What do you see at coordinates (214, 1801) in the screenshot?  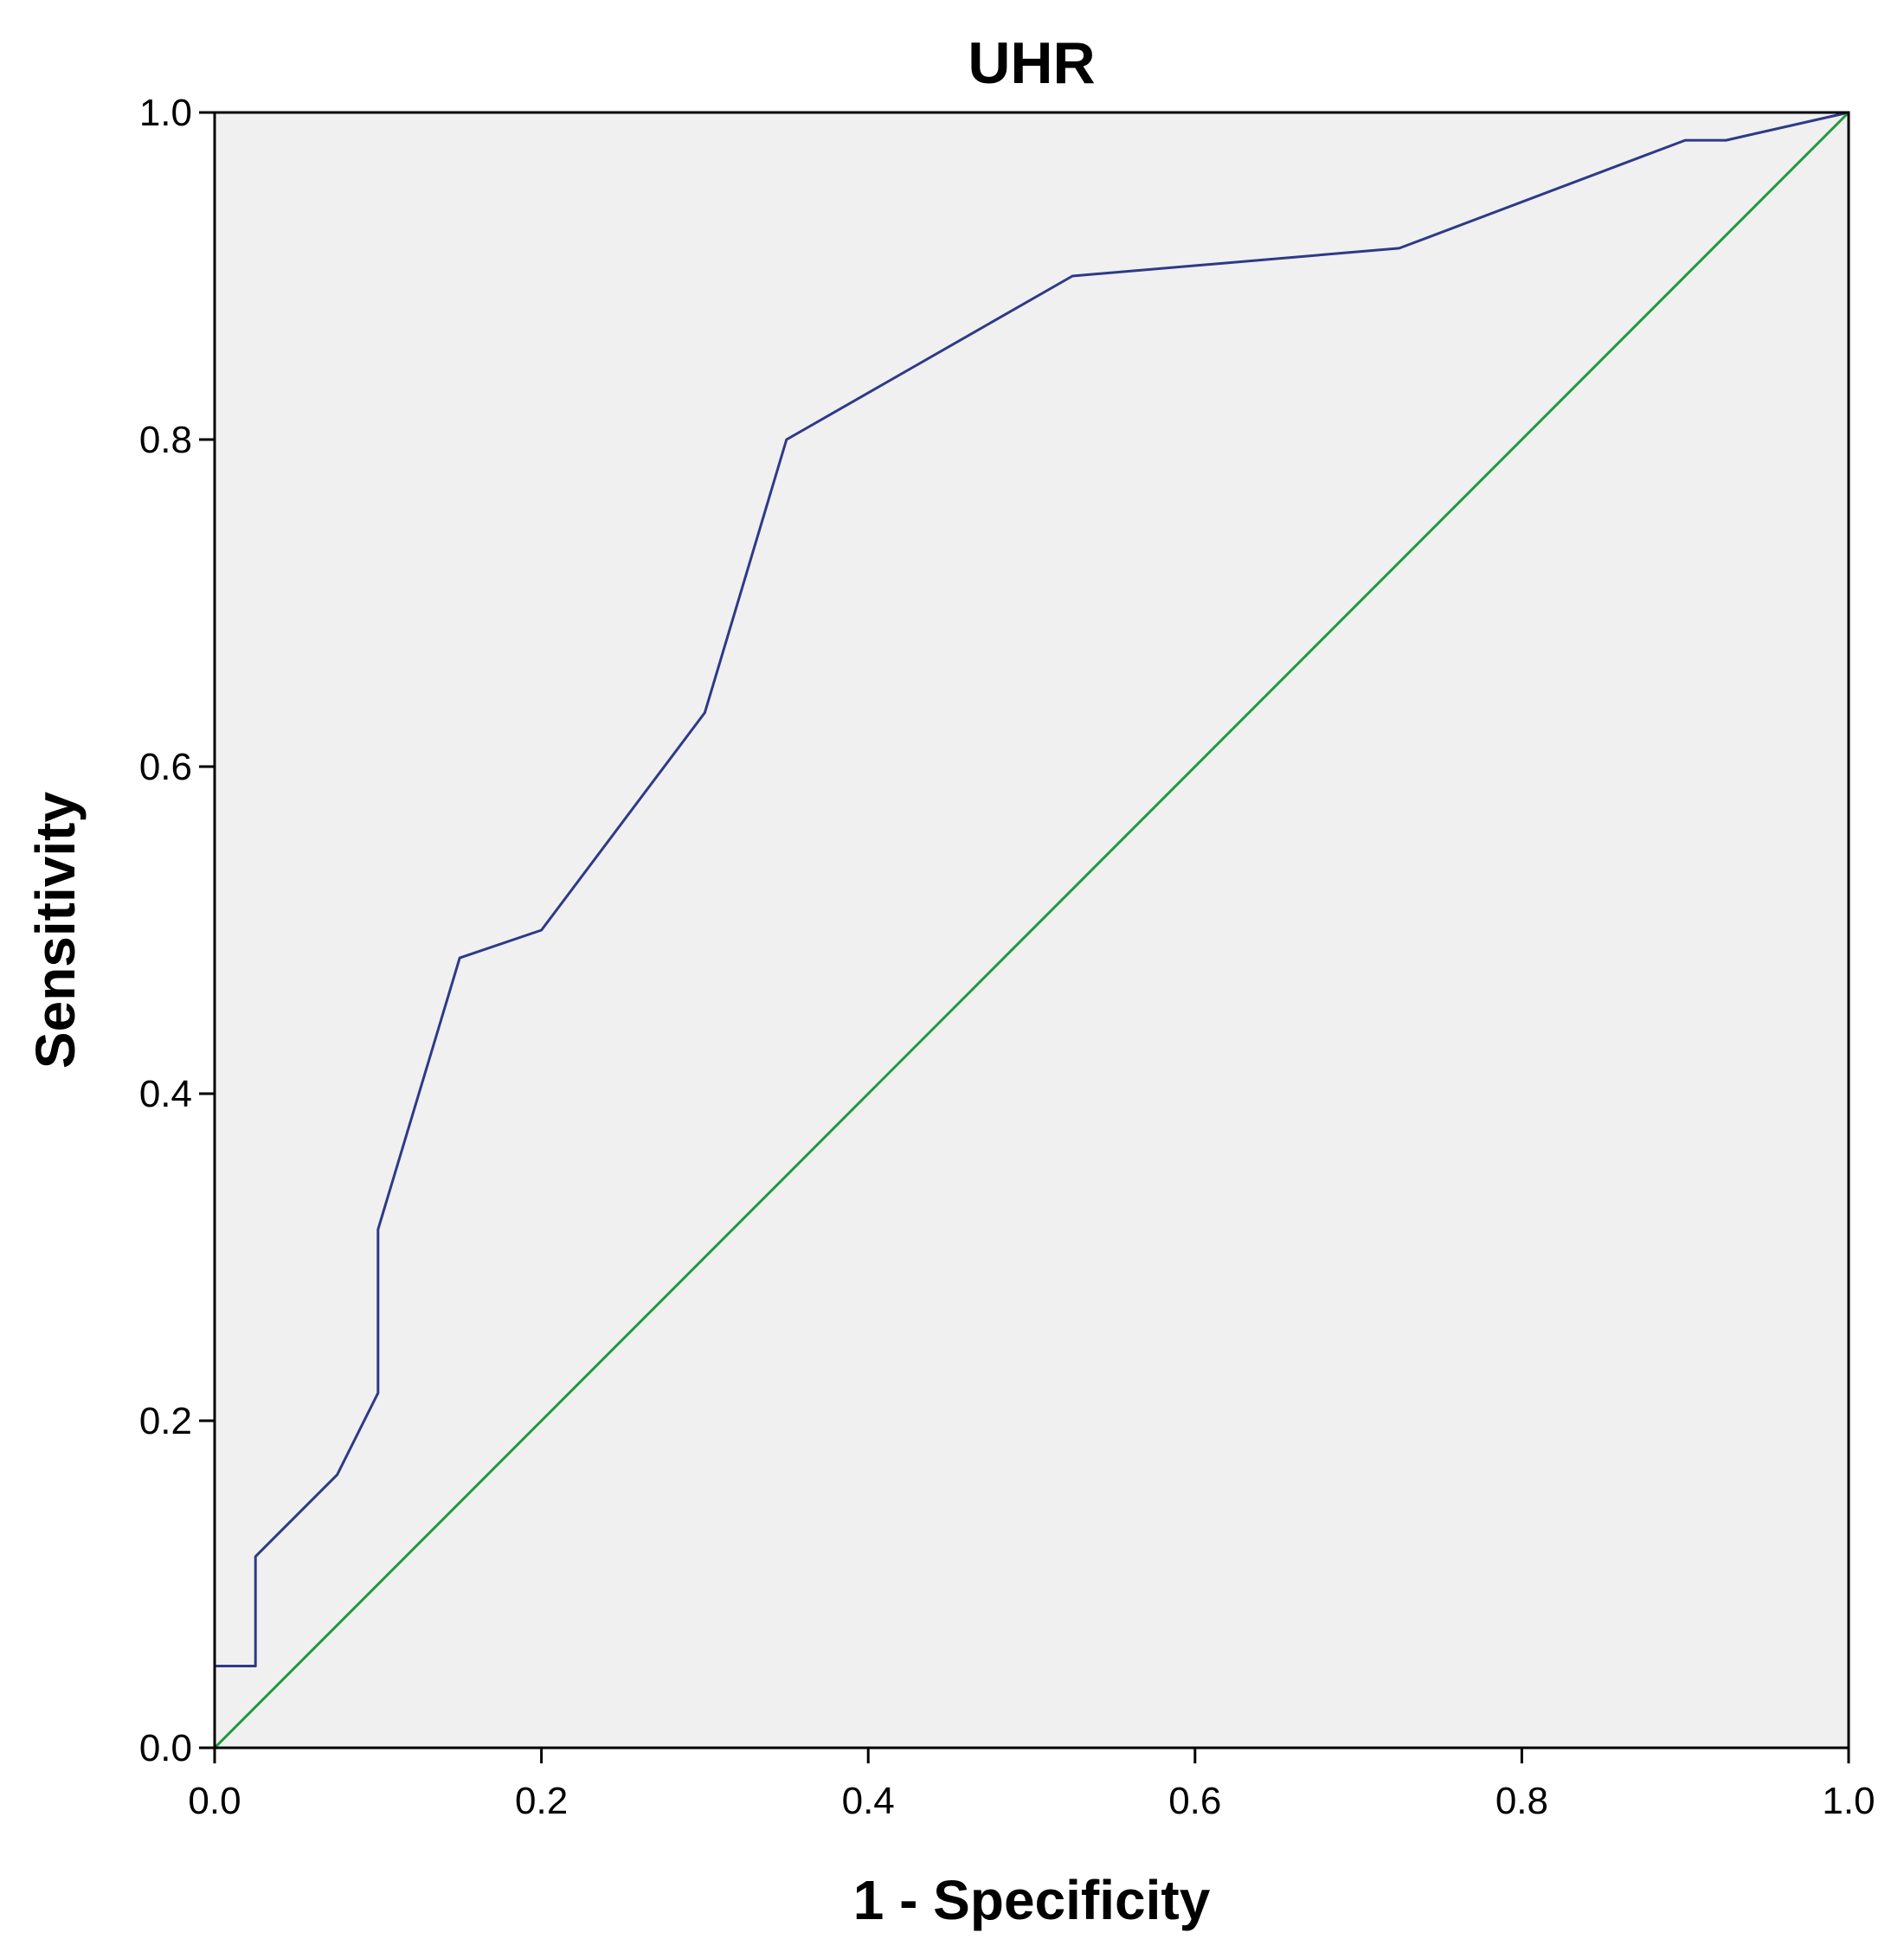 I see `x-tick-label: 0.0` at bounding box center [214, 1801].